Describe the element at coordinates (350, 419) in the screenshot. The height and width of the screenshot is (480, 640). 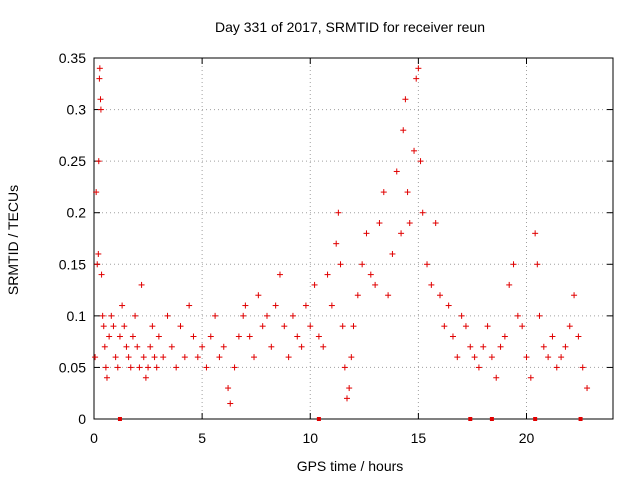
I see `baseline-markers` at that location.